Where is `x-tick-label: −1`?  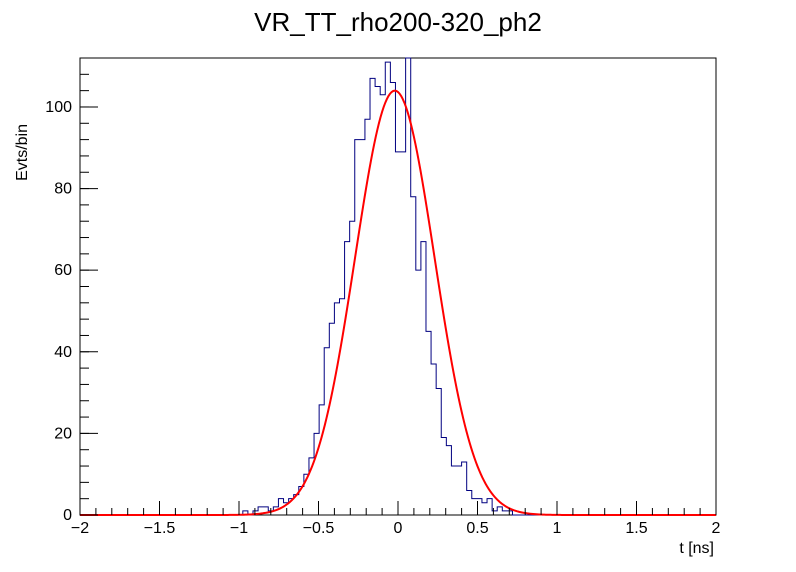 x-tick-label: −1 is located at coordinates (239, 528).